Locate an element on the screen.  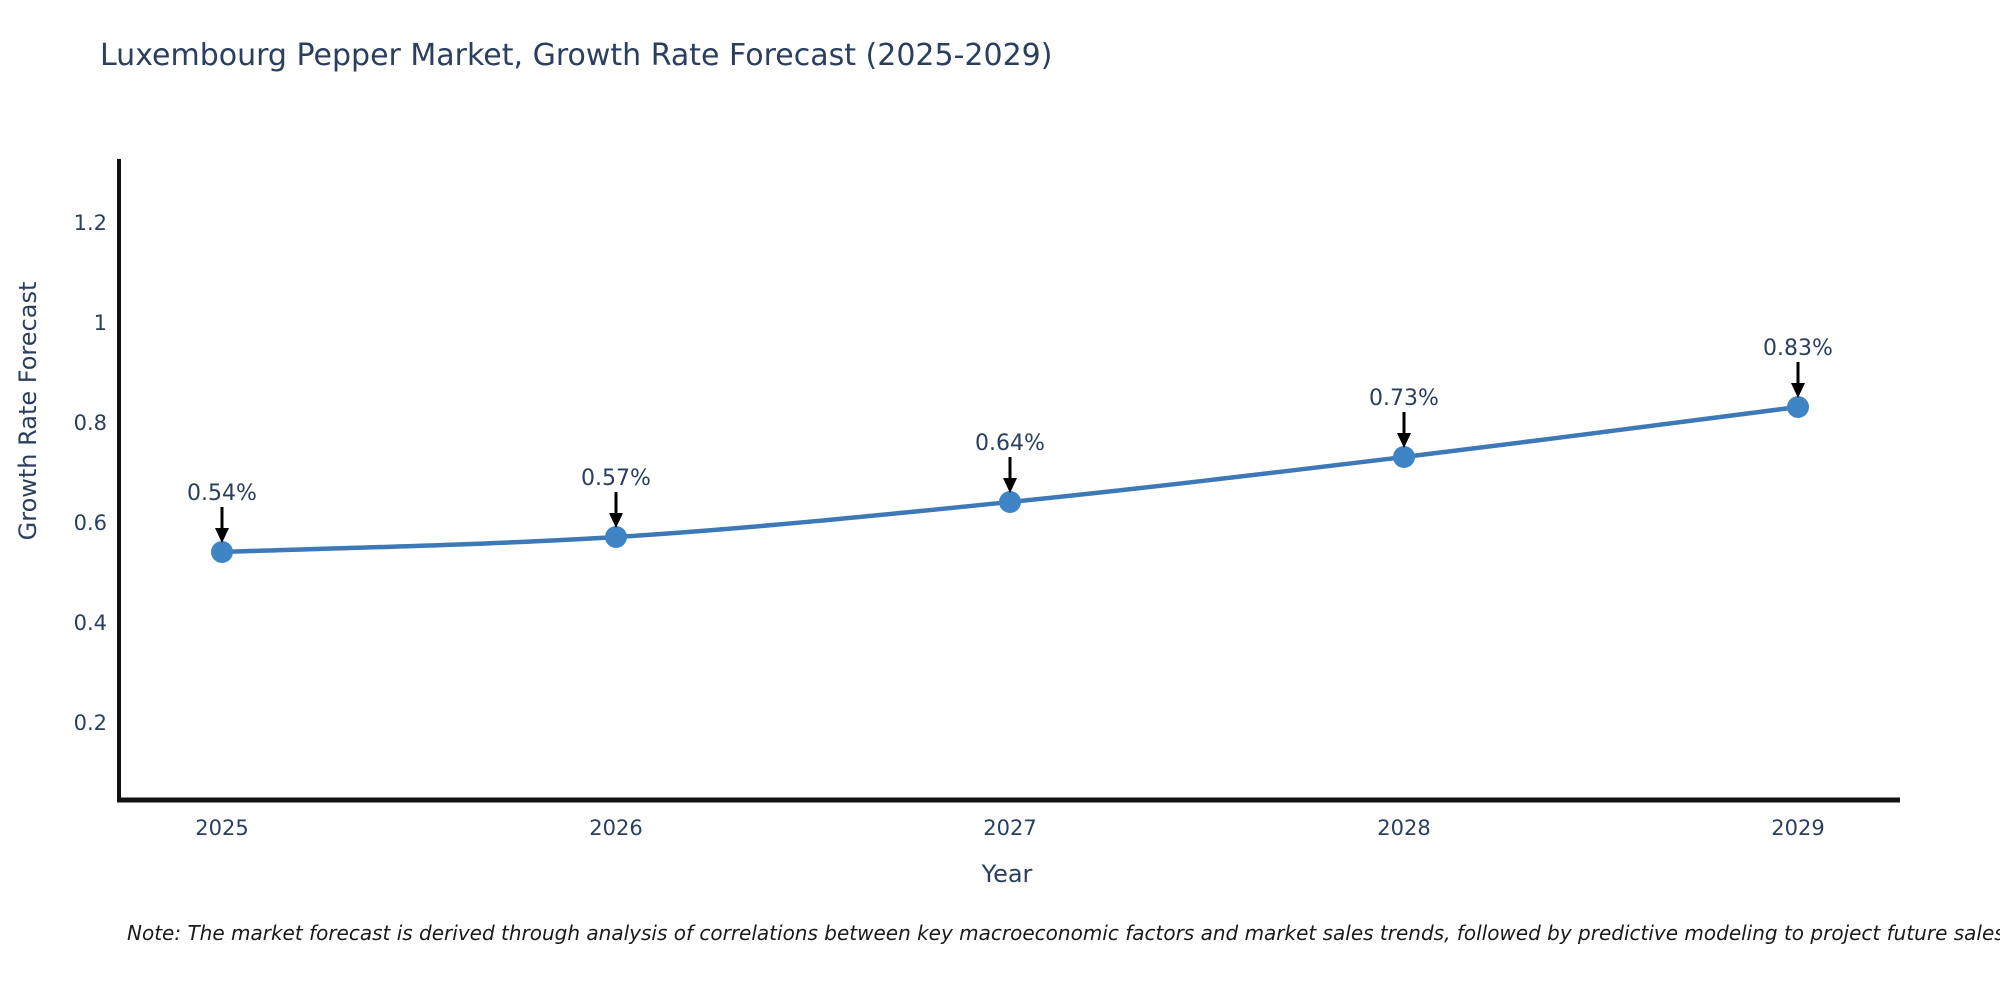
x-tick-label: 2025 is located at coordinates (221, 828).